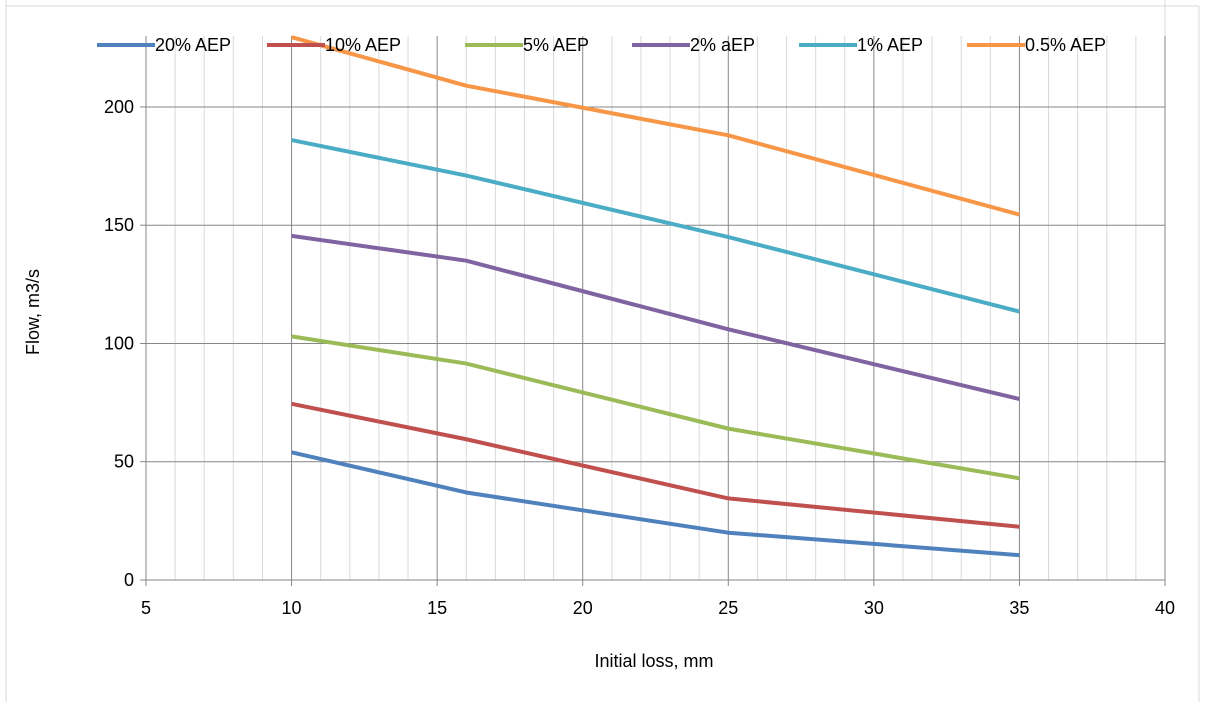 This screenshot has height=702, width=1205. Describe the element at coordinates (193, 45) in the screenshot. I see `legend-label: 20% AEP` at that location.